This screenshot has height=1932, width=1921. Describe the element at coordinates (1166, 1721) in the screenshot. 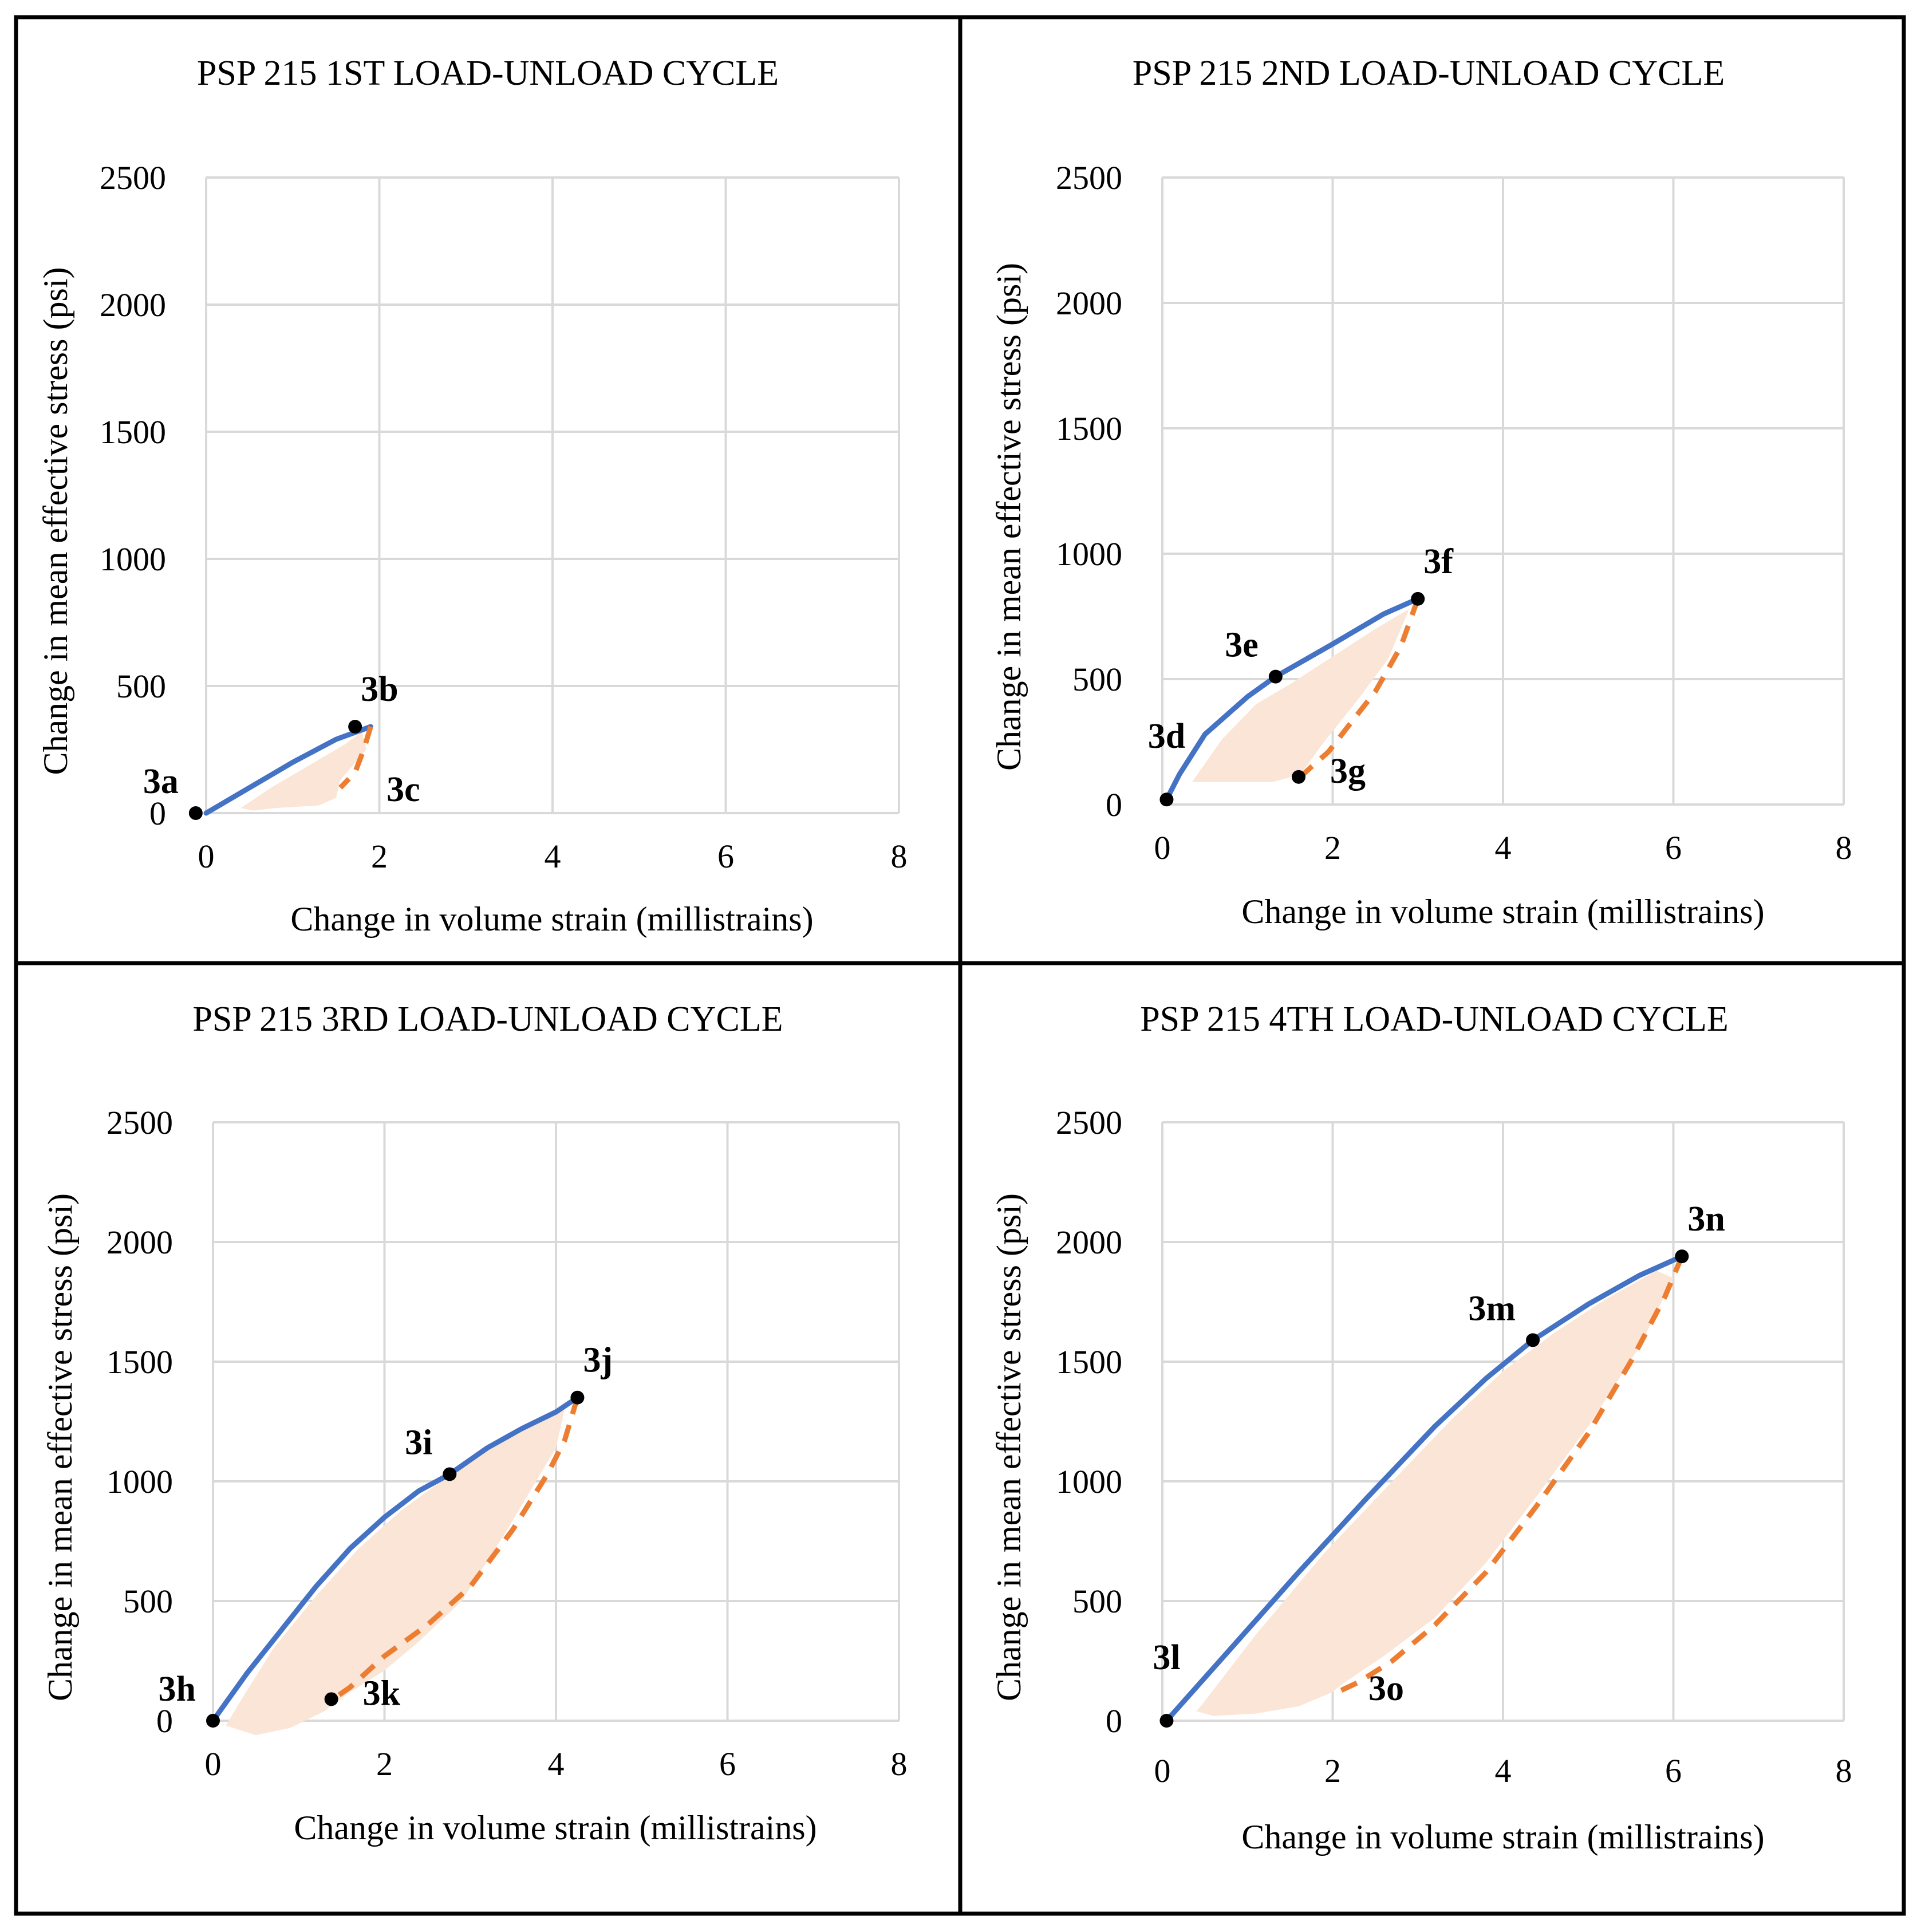

I see `data-point-3l` at that location.